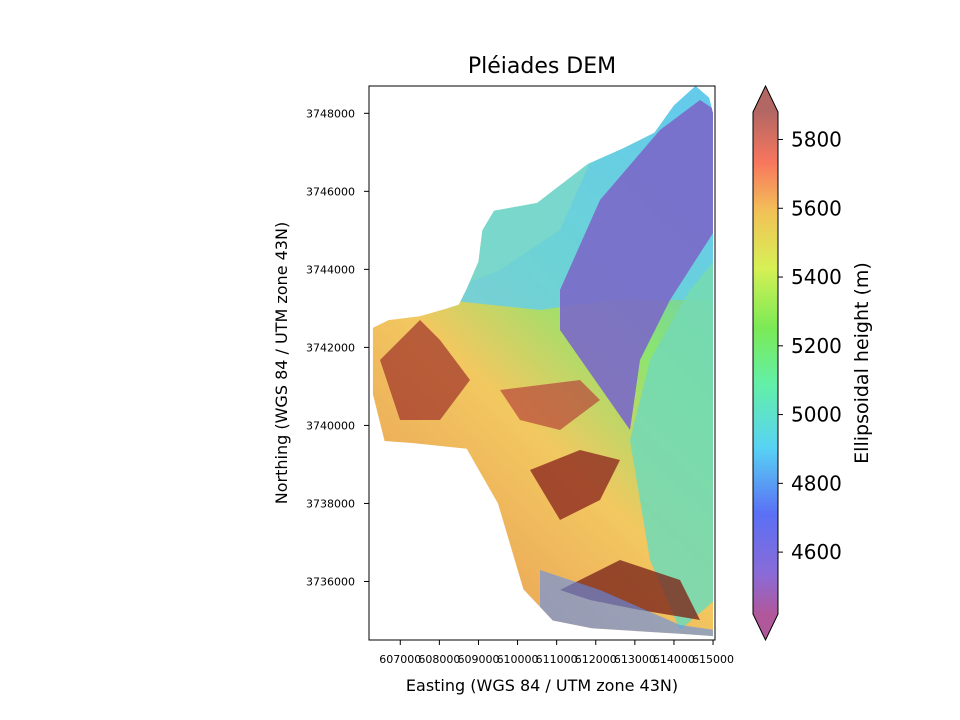 This screenshot has width=960, height=720. What do you see at coordinates (478, 659) in the screenshot?
I see `x-tick-label: 609000` at bounding box center [478, 659].